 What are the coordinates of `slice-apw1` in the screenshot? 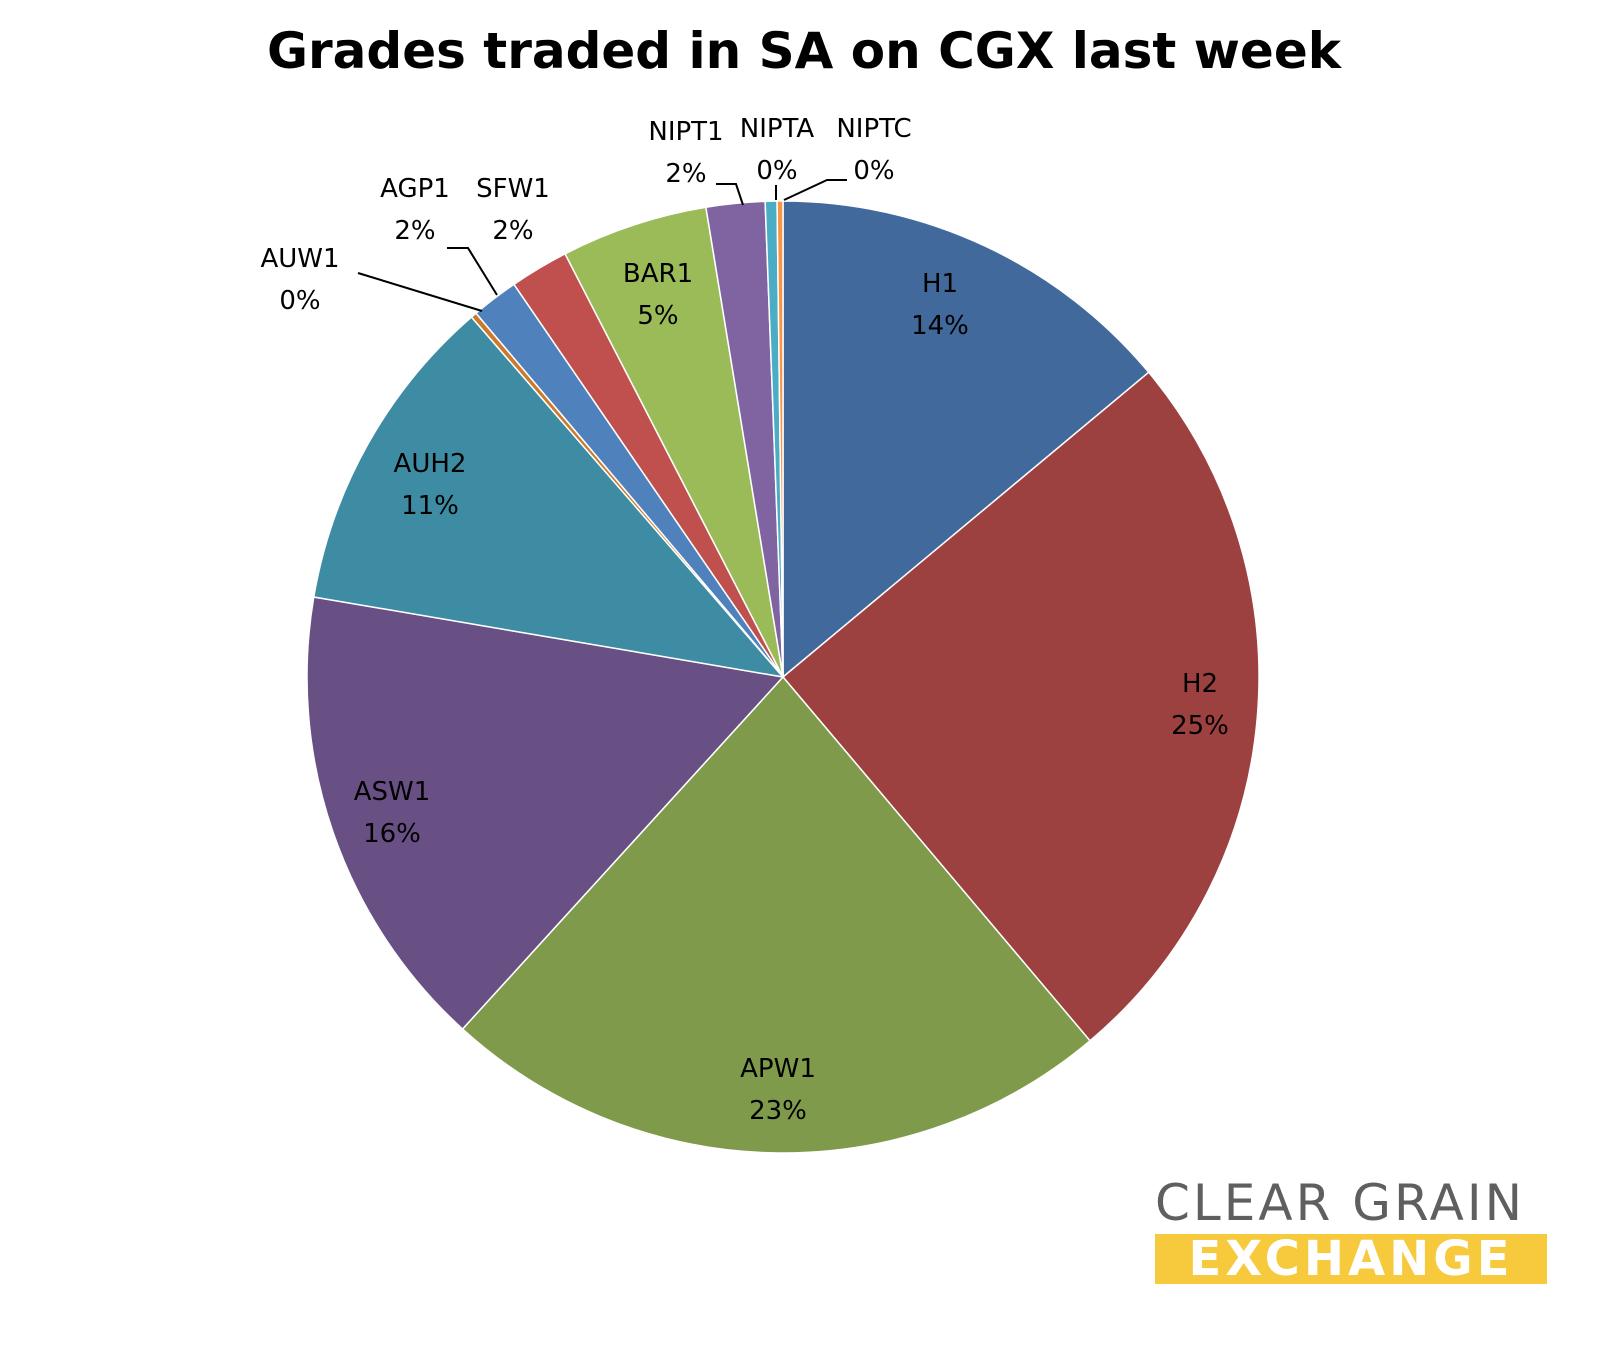 It's located at (776, 914).